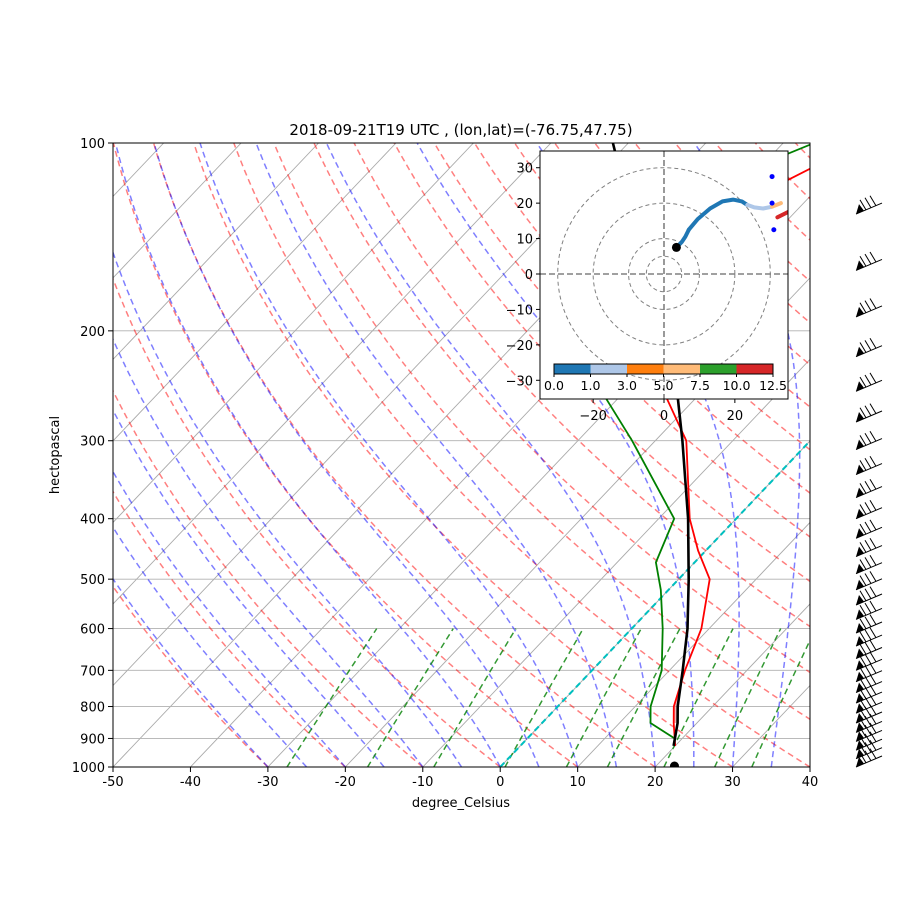  I want to click on hodograph-y-tick-label: 30, so click(524, 169).